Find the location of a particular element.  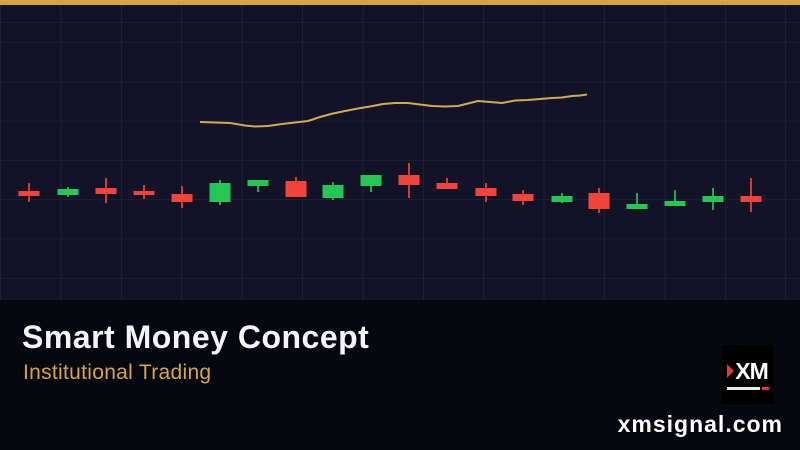

xm-logo-underline is located at coordinates (747, 388).